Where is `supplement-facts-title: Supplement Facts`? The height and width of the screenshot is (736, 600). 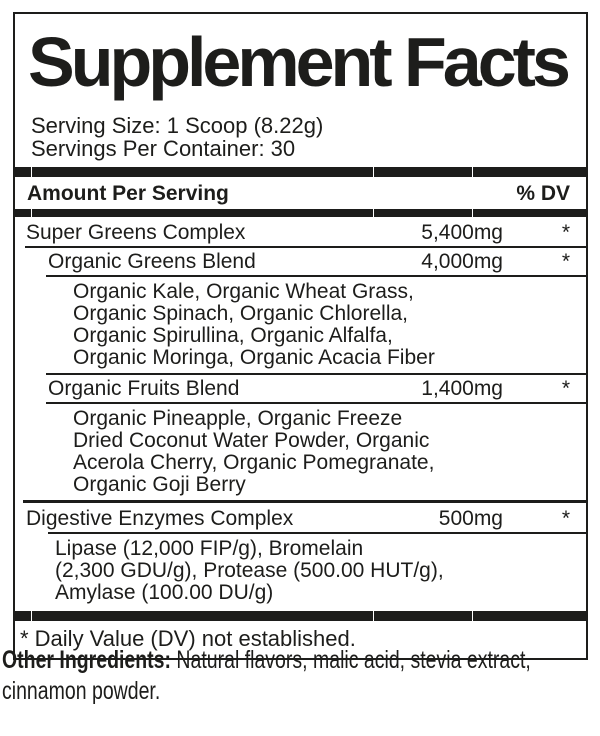
supplement-facts-title: Supplement Facts is located at coordinates (299, 62).